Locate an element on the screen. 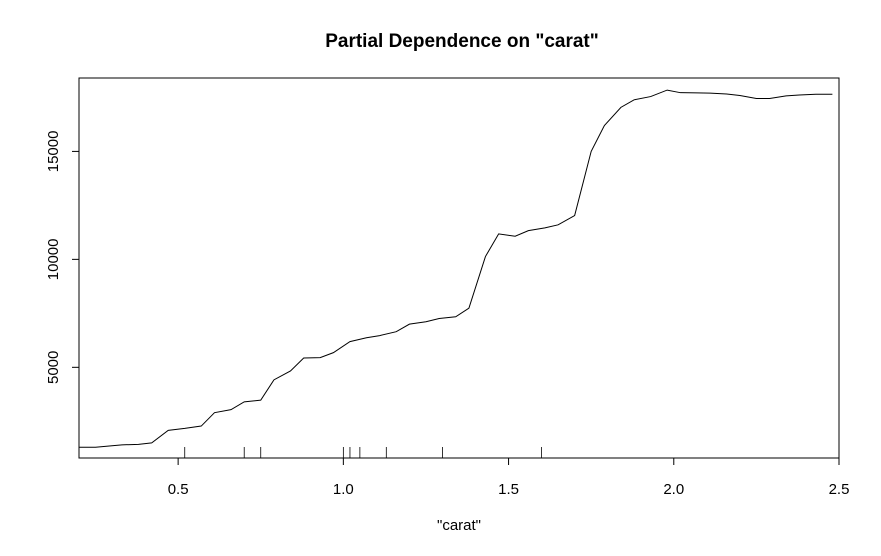 This screenshot has height=556, width=881. x-axis-label: "carat" is located at coordinates (459, 525).